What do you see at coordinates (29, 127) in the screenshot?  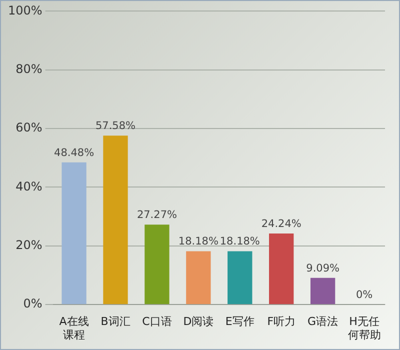 I see `y-tick-label: 60%` at bounding box center [29, 127].